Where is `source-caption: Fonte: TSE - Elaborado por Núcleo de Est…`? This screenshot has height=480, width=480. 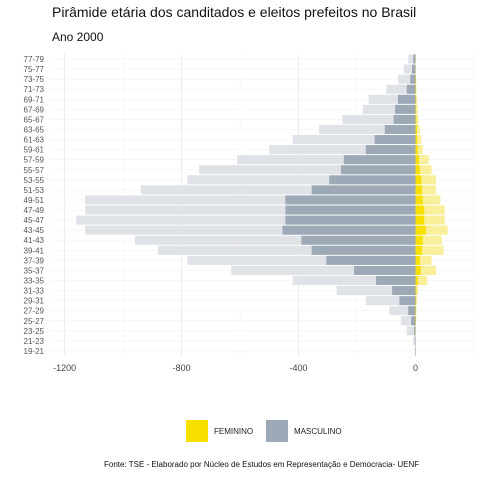
source-caption: Fonte: TSE - Elaborado por Núcleo de Est… is located at coordinates (262, 464).